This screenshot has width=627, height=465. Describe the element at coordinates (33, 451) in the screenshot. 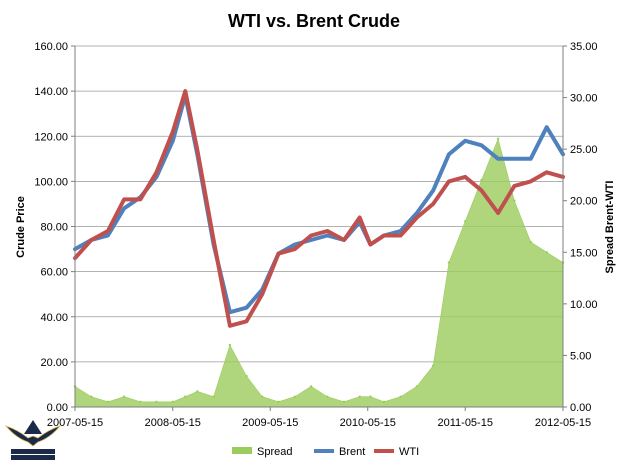

I see `logo-banner` at that location.